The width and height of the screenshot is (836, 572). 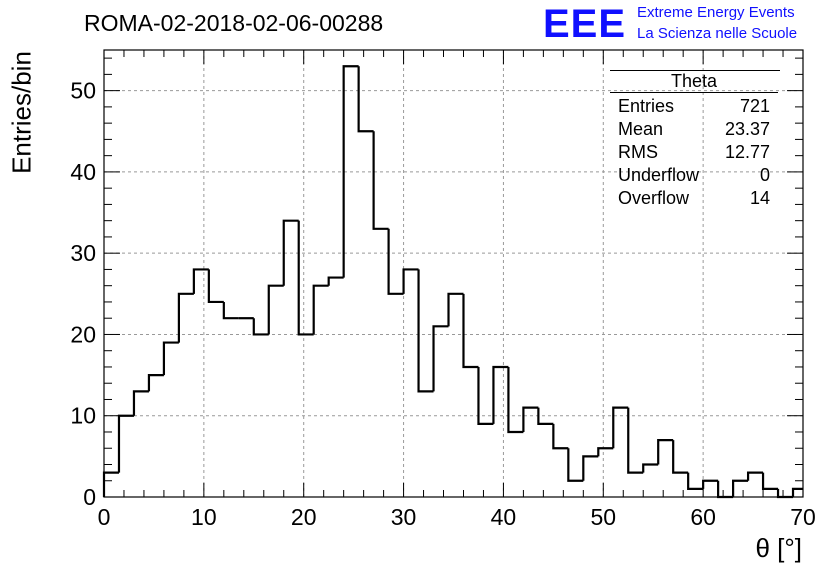 What do you see at coordinates (83, 253) in the screenshot?
I see `y-tick-label: 30` at bounding box center [83, 253].